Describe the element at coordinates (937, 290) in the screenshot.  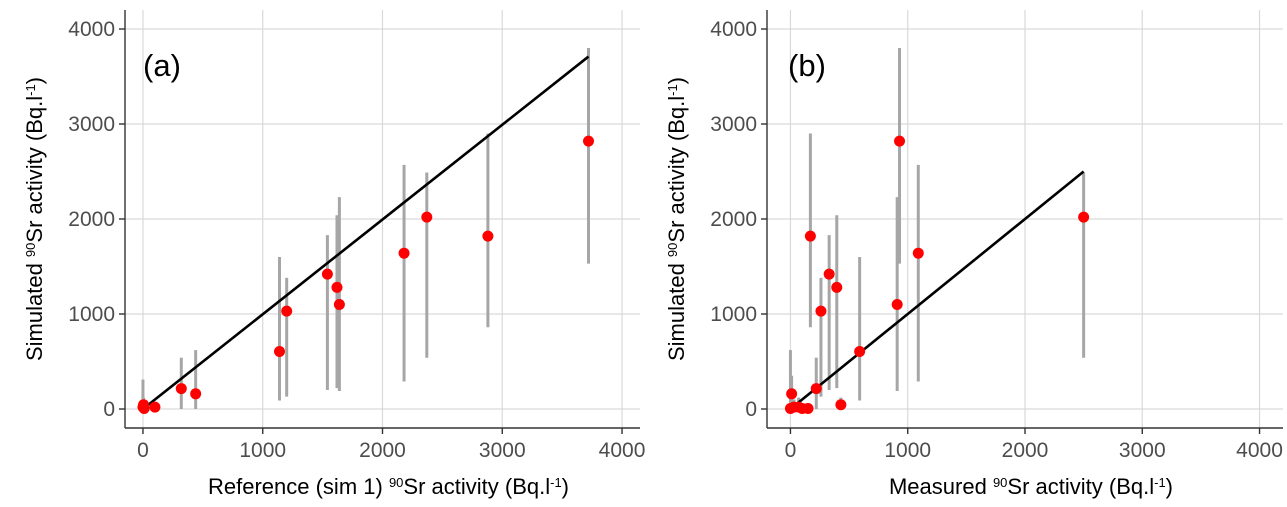
I see `reference-line` at that location.